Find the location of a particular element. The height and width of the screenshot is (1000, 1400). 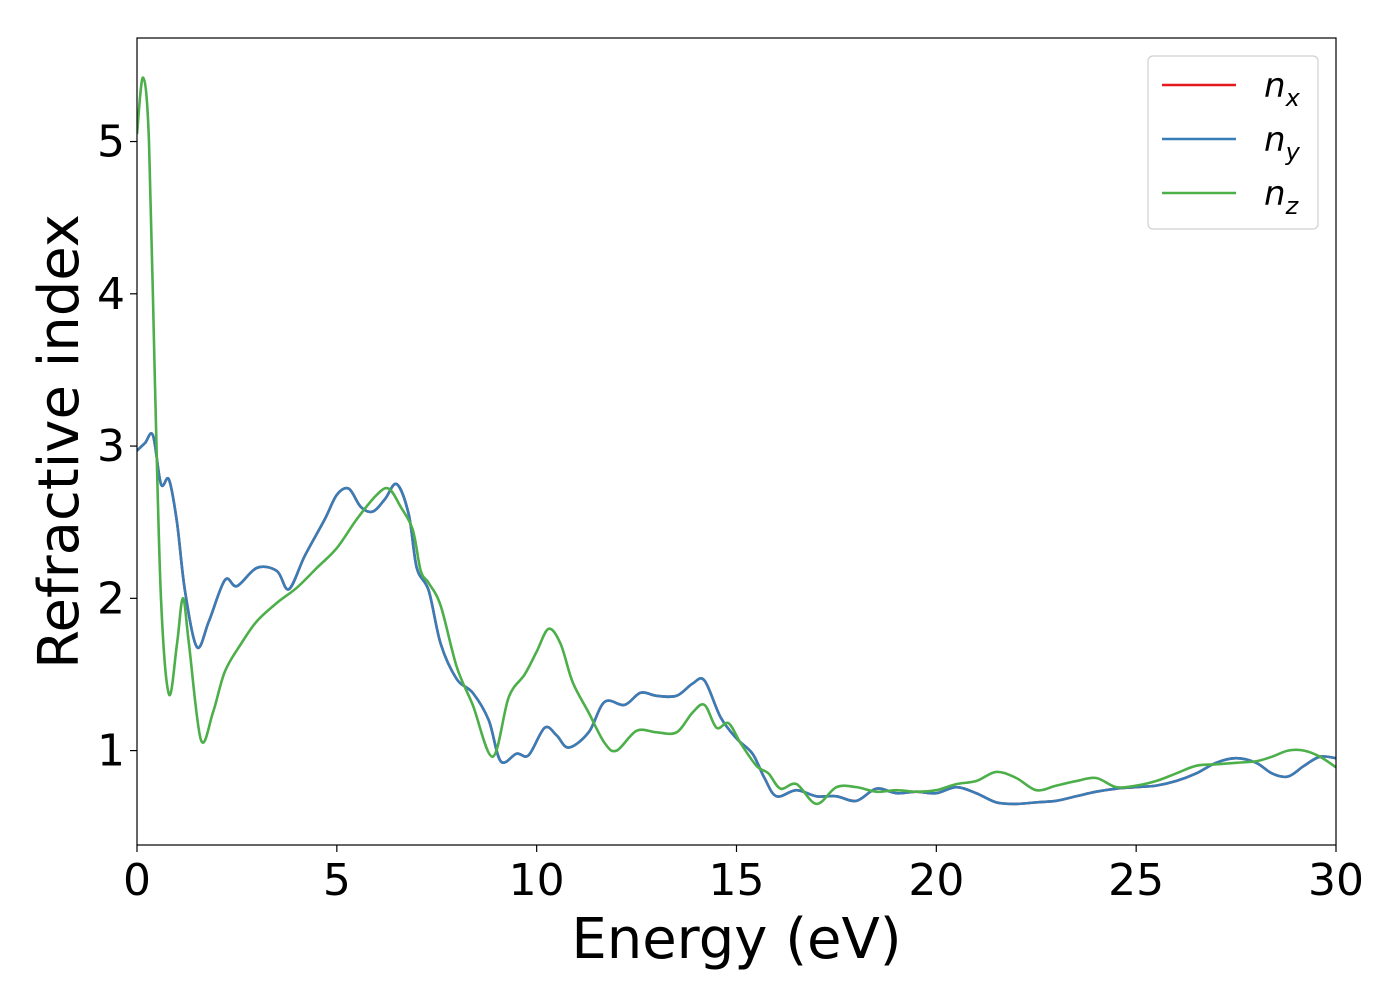

legend-label-subscript: z is located at coordinates (1292, 206).